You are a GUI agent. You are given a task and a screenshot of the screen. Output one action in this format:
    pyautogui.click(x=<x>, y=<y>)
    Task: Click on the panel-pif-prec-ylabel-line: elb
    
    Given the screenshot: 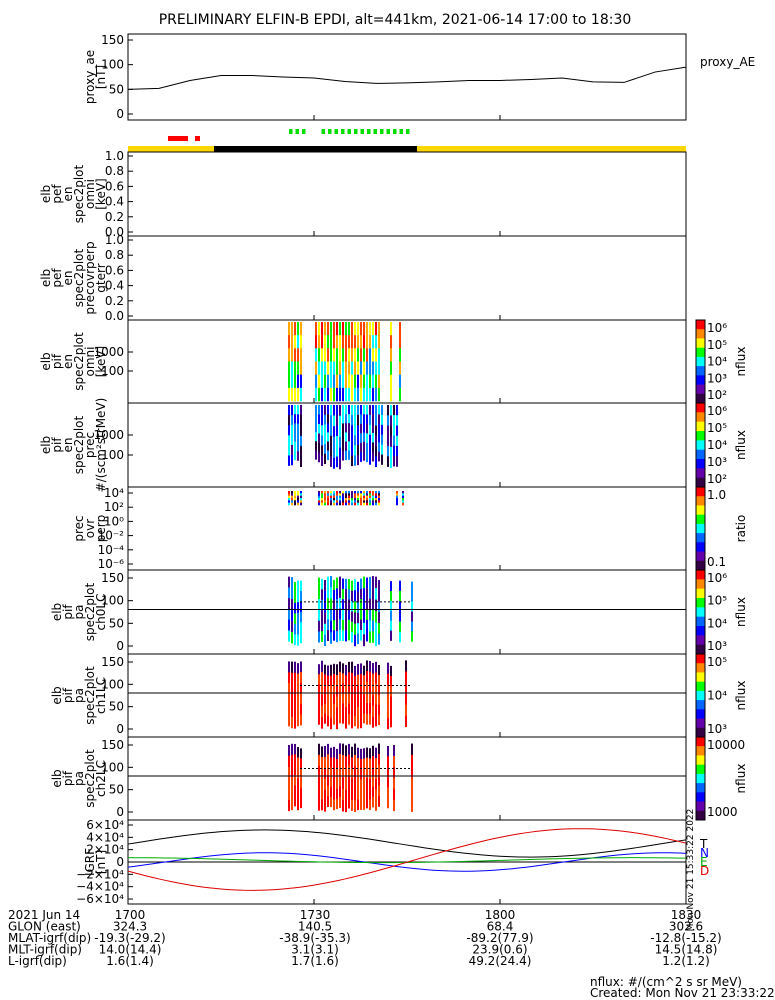 What is the action you would take?
    pyautogui.click(x=46, y=445)
    